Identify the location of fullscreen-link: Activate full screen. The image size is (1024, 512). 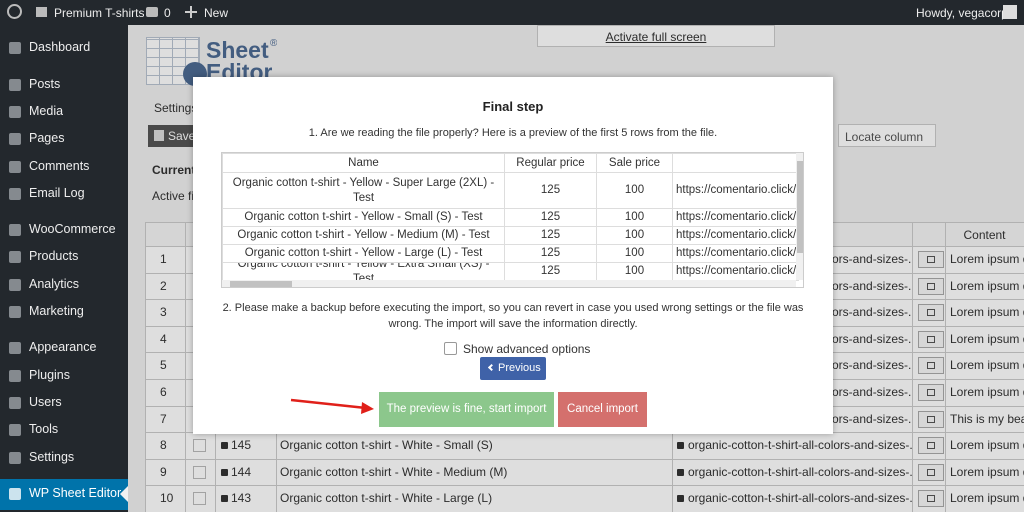
(656, 37).